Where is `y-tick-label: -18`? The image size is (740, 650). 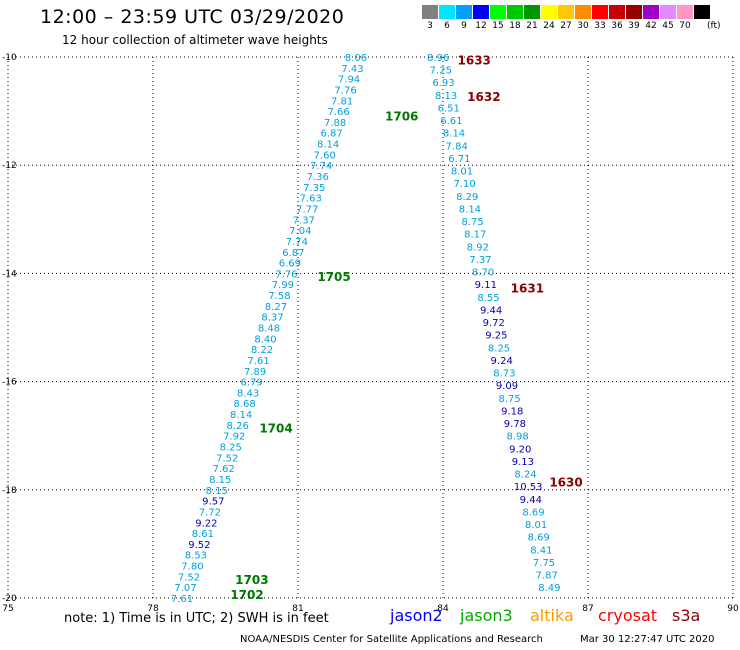
y-tick-label: -18 is located at coordinates (9, 491).